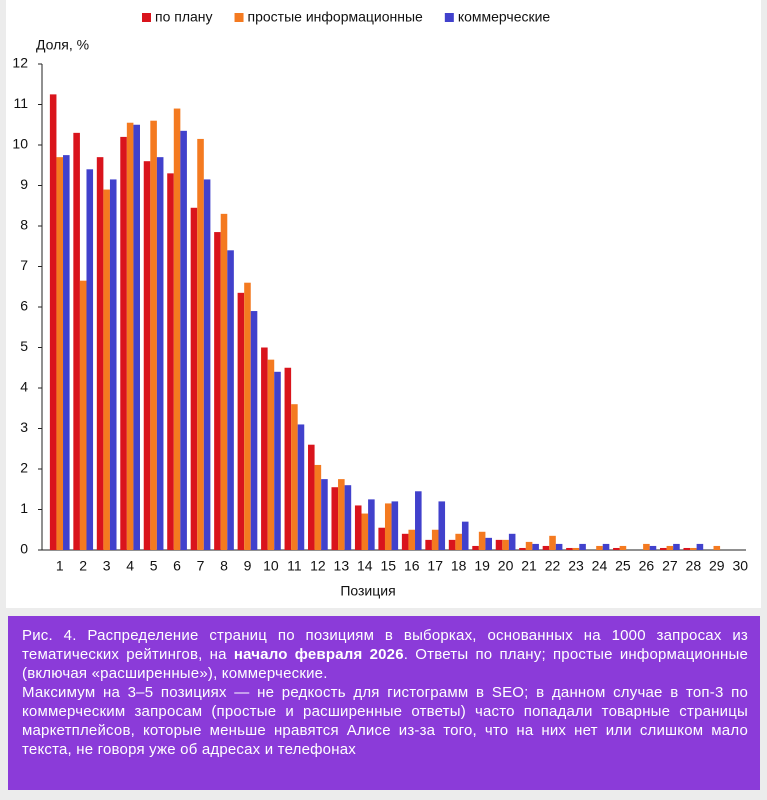 This screenshot has height=800, width=767. Describe the element at coordinates (83, 566) in the screenshot. I see `x-tick-label: 2` at that location.